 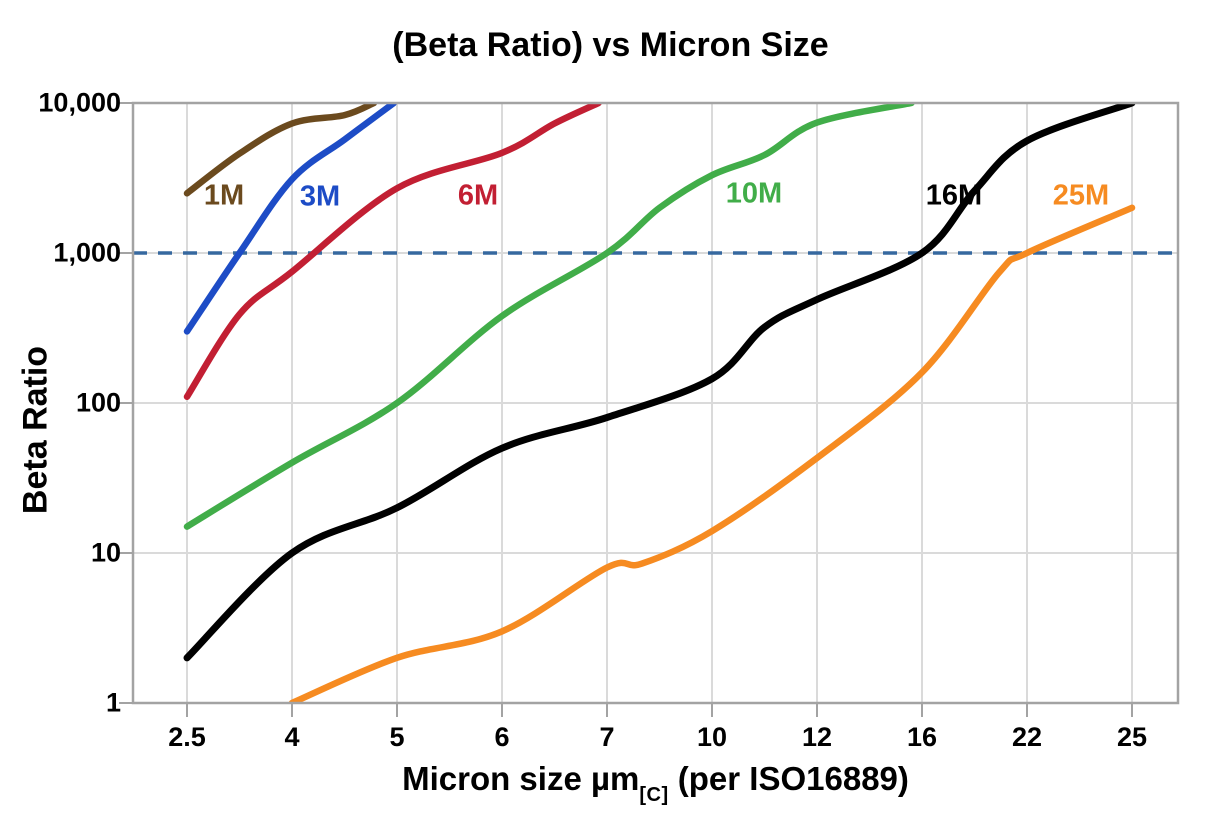 I want to click on x-tick-label: 22, so click(x=1027, y=737).